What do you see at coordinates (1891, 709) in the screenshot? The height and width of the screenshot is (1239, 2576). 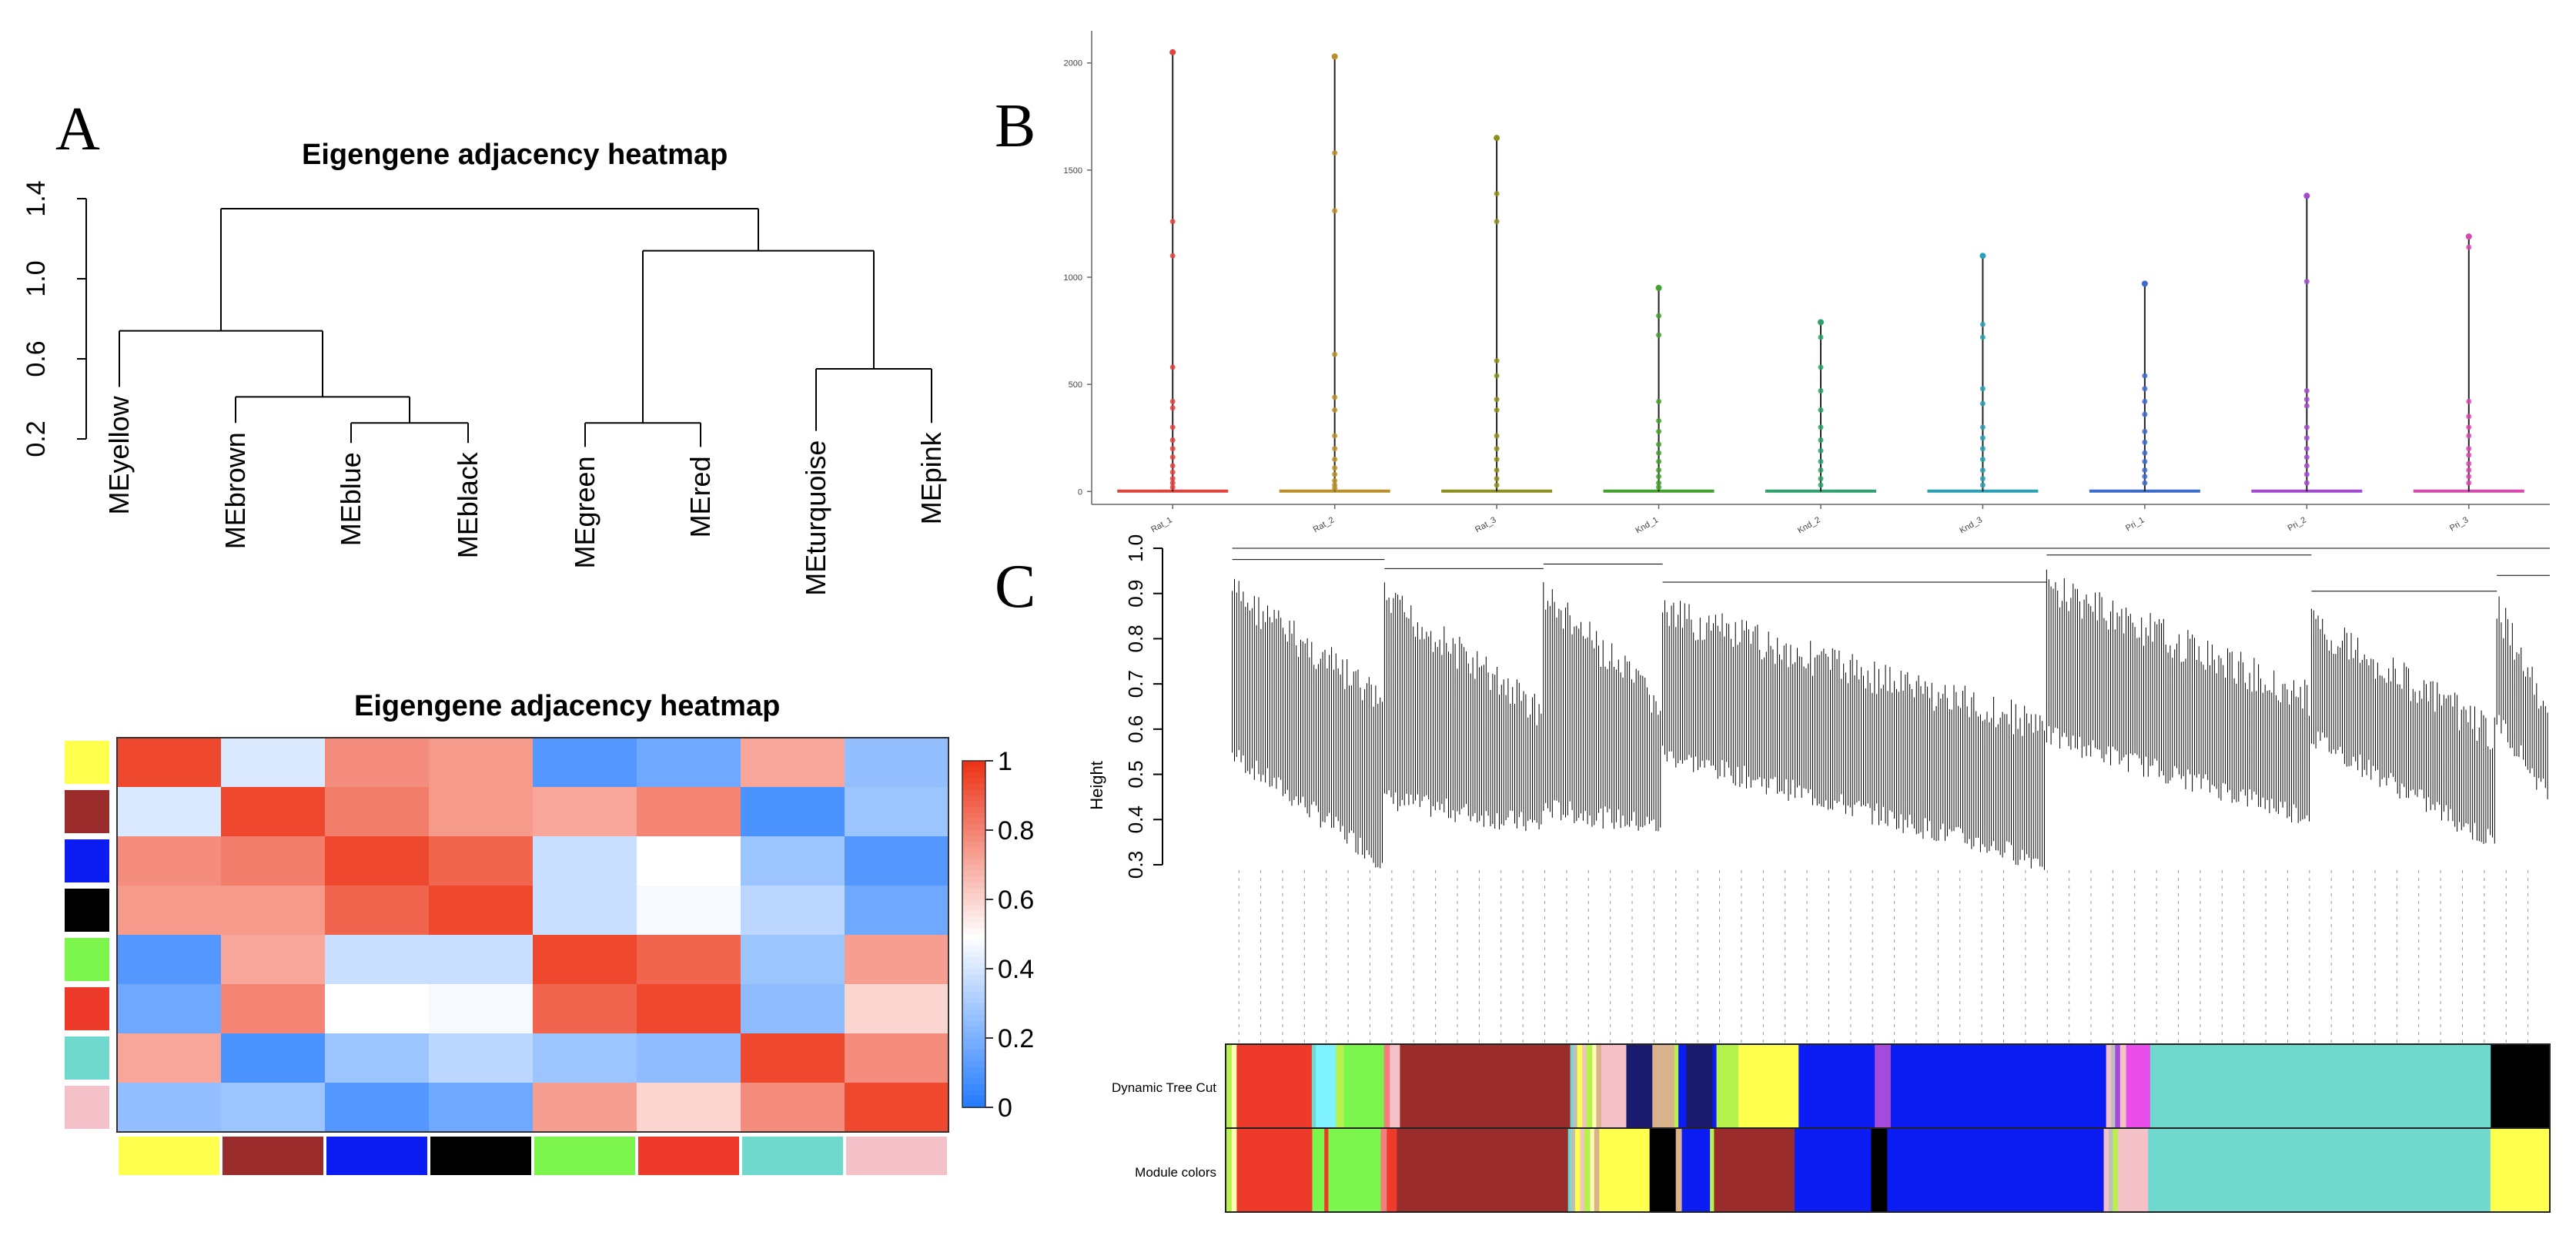 I see `dendrogram-branches` at bounding box center [1891, 709].